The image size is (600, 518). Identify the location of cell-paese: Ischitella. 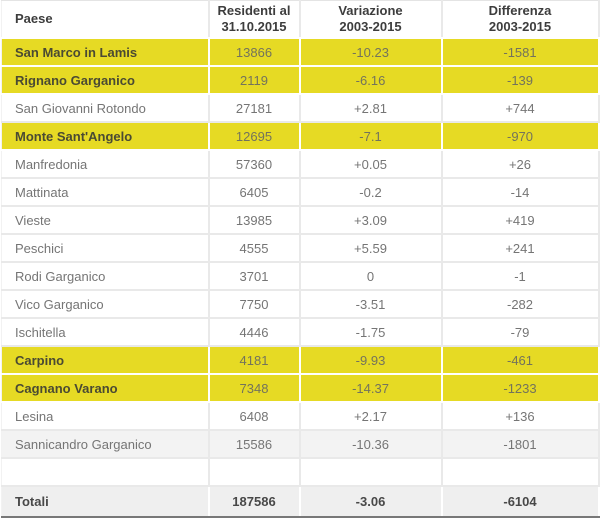
(105, 332).